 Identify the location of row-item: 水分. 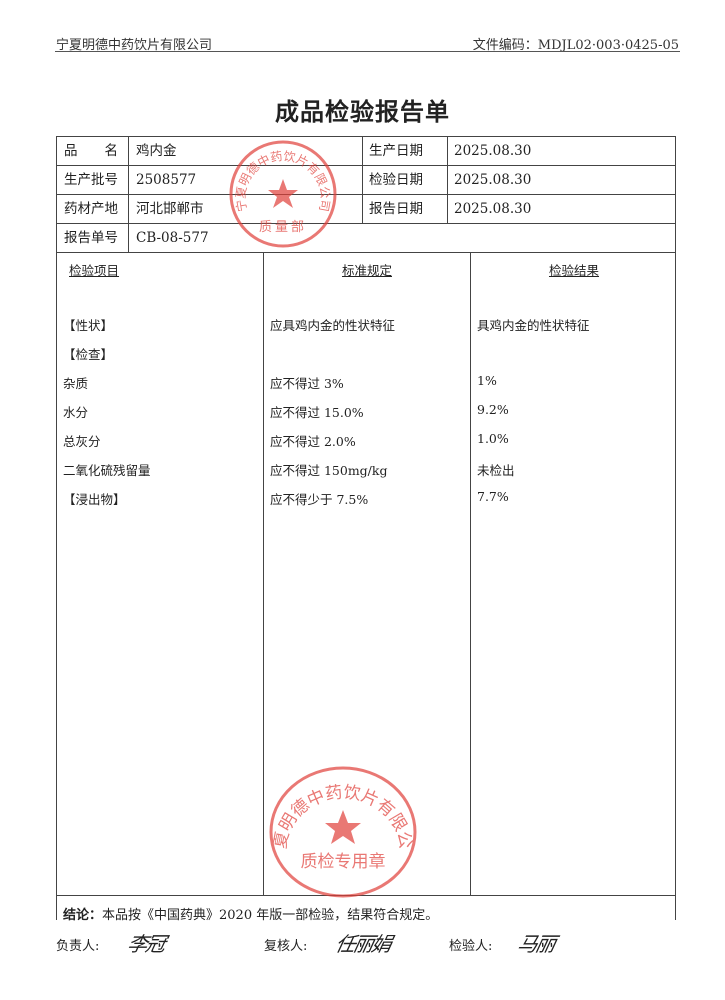
(76, 412).